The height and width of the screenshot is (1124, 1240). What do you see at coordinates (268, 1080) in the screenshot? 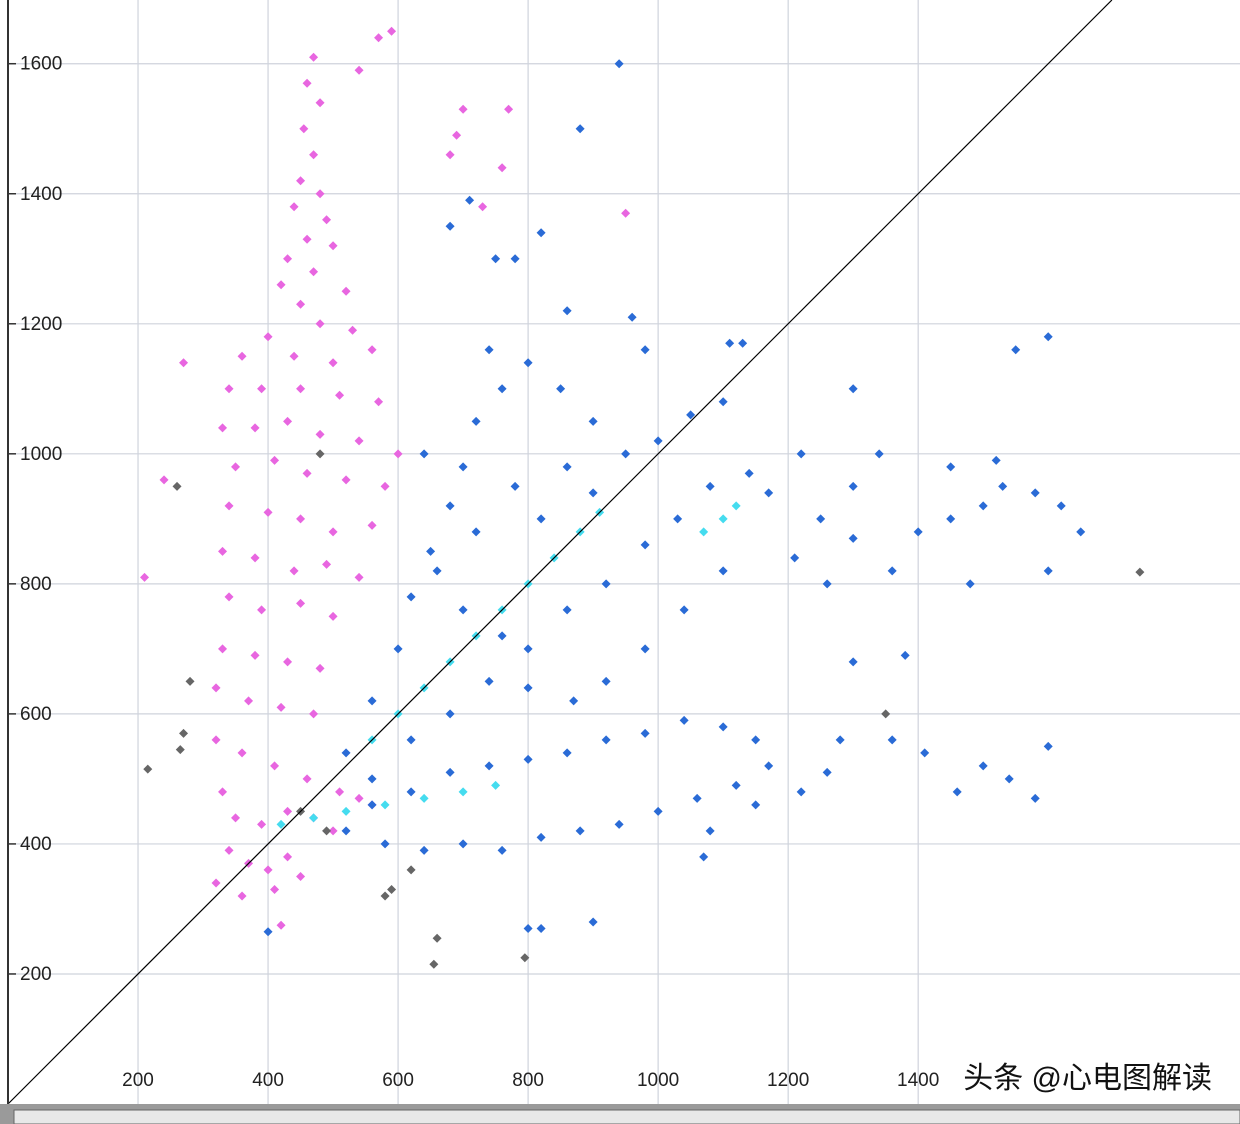
I see `x-tick-label: 400` at bounding box center [268, 1080].